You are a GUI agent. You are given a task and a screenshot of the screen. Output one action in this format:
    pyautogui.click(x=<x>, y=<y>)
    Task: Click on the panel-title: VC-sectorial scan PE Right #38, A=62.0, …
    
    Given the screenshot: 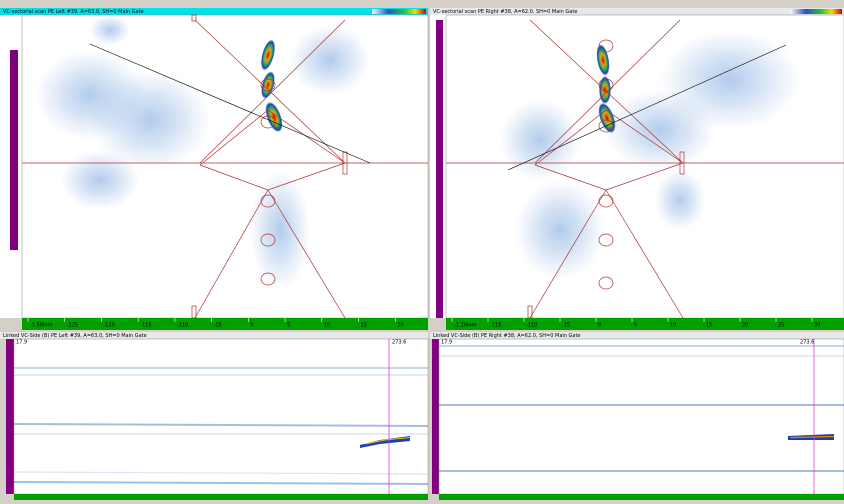 What is the action you would take?
    pyautogui.click(x=505, y=12)
    